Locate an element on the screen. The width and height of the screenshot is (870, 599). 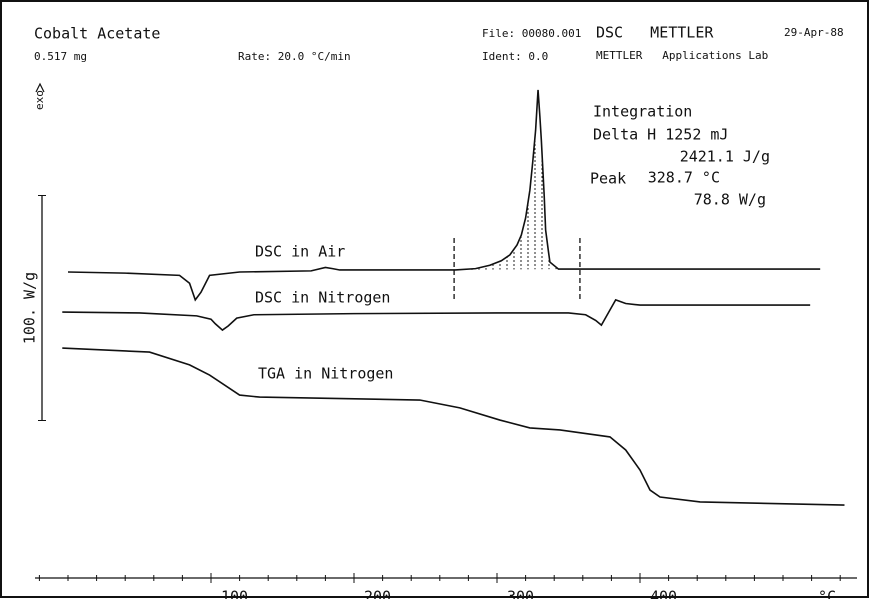
annotation-peak-temp: 328.7 °C is located at coordinates (684, 178).